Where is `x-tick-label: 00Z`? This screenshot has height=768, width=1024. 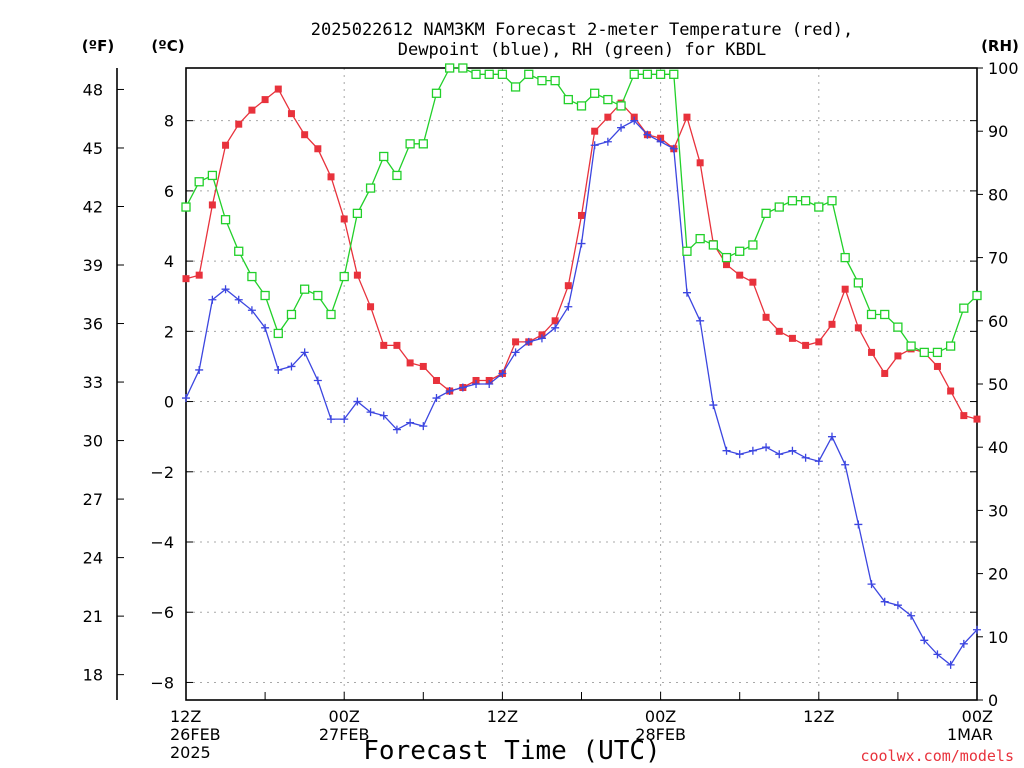
x-tick-label: 00Z is located at coordinates (344, 716).